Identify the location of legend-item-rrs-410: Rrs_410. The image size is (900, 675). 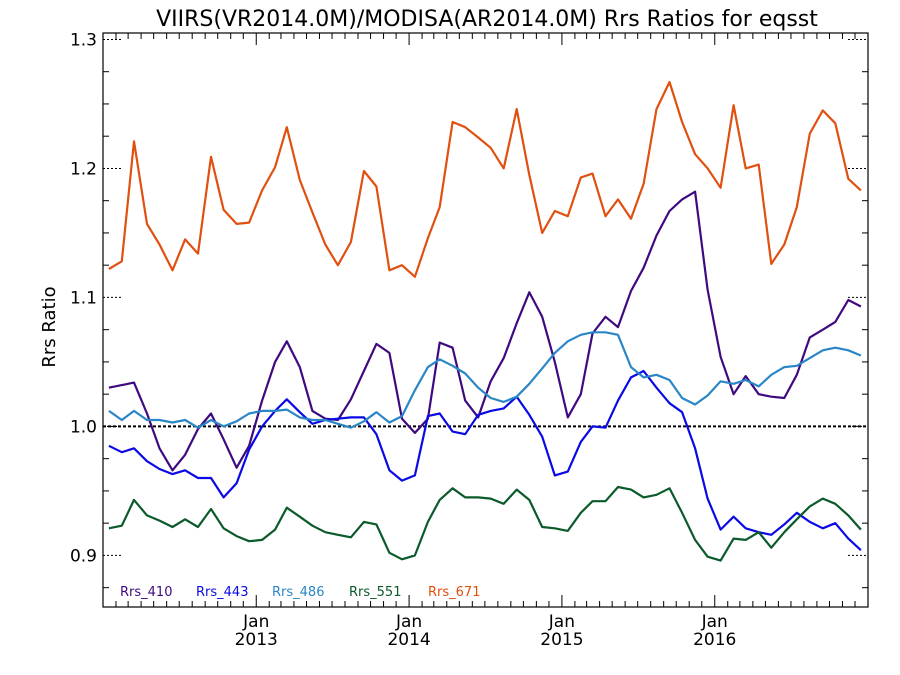
(146, 592).